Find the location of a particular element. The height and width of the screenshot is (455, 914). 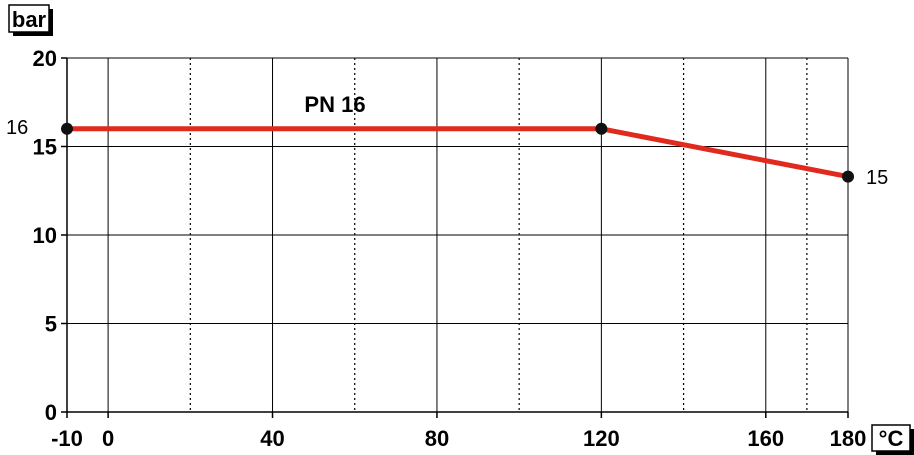

y-tick-label: 0 is located at coordinates (51, 412).